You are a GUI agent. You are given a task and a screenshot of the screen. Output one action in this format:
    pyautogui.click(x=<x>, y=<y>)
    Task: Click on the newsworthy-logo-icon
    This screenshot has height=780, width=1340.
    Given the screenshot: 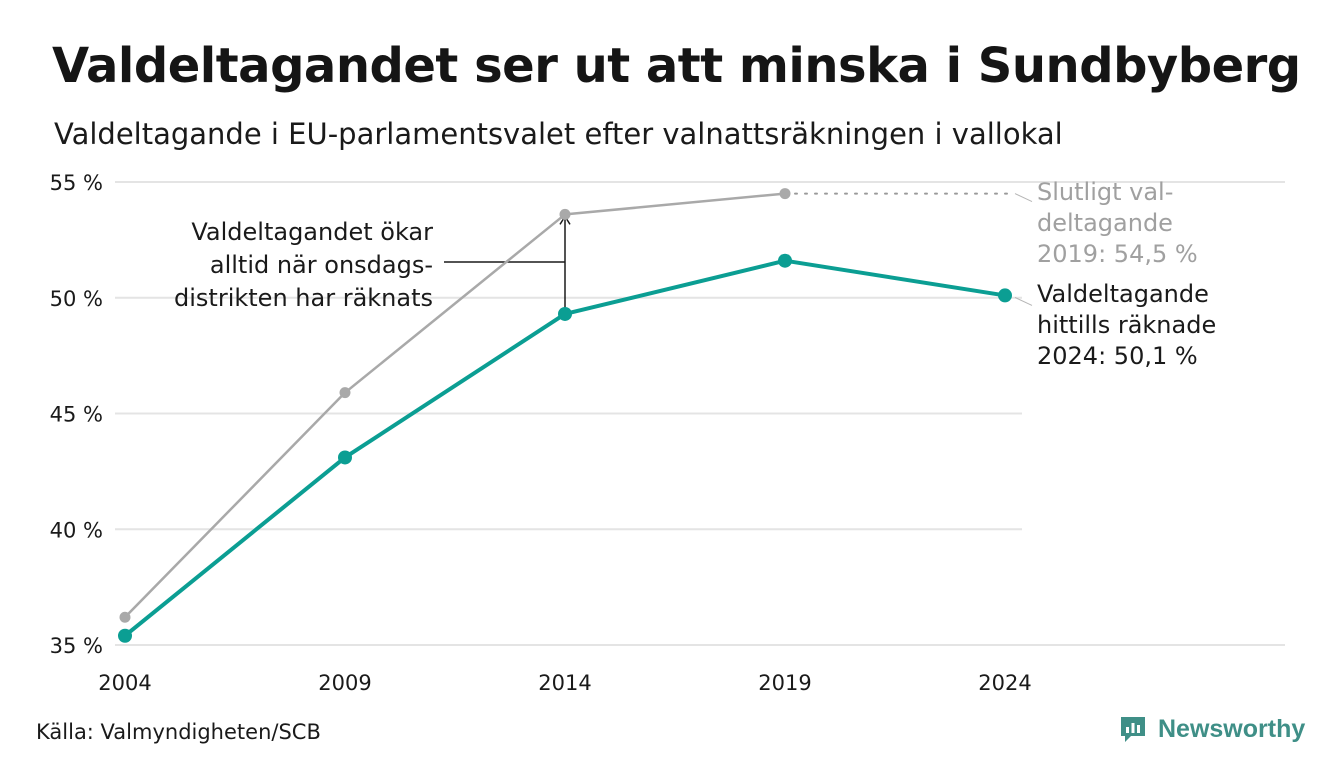 What is the action you would take?
    pyautogui.click(x=1133, y=729)
    